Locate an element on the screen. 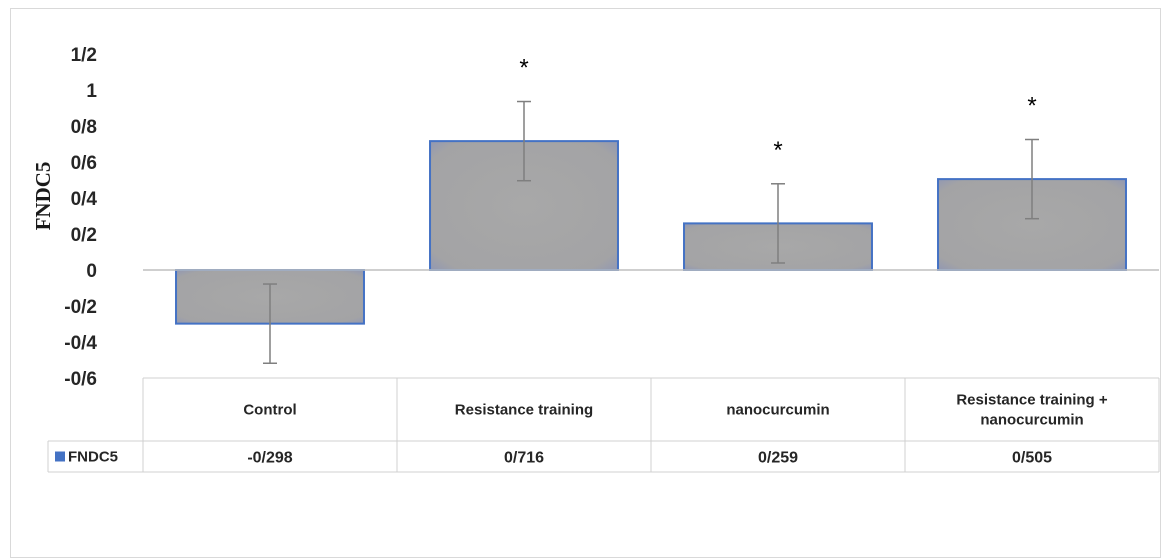  data-table-value: -0/298 is located at coordinates (269, 458).